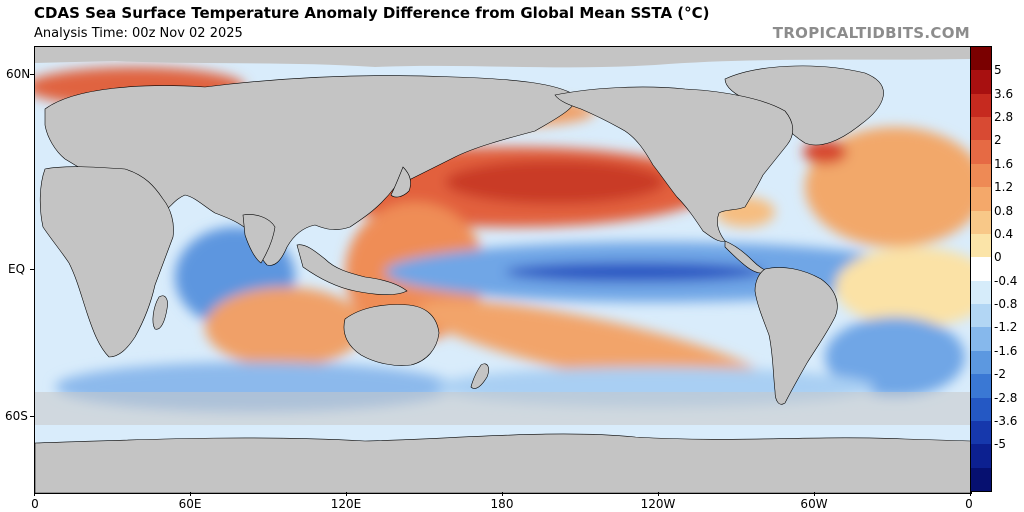 The width and height of the screenshot is (1024, 512). Describe the element at coordinates (658, 504) in the screenshot. I see `lon-label-120w: 120W` at that location.